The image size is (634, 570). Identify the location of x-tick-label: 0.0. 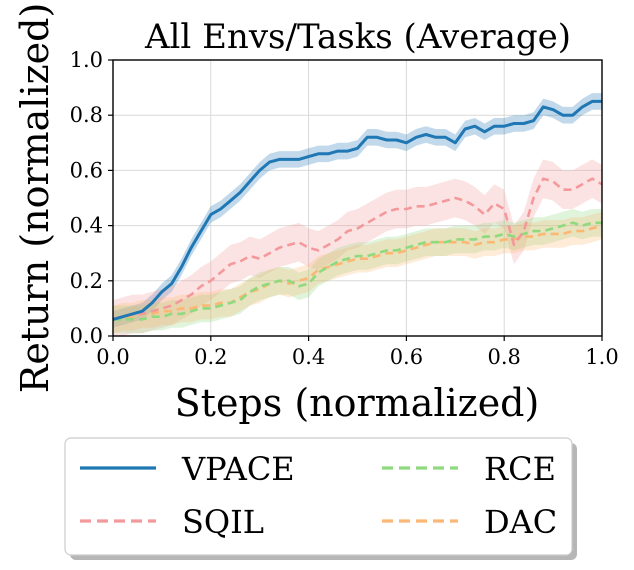
(112, 357).